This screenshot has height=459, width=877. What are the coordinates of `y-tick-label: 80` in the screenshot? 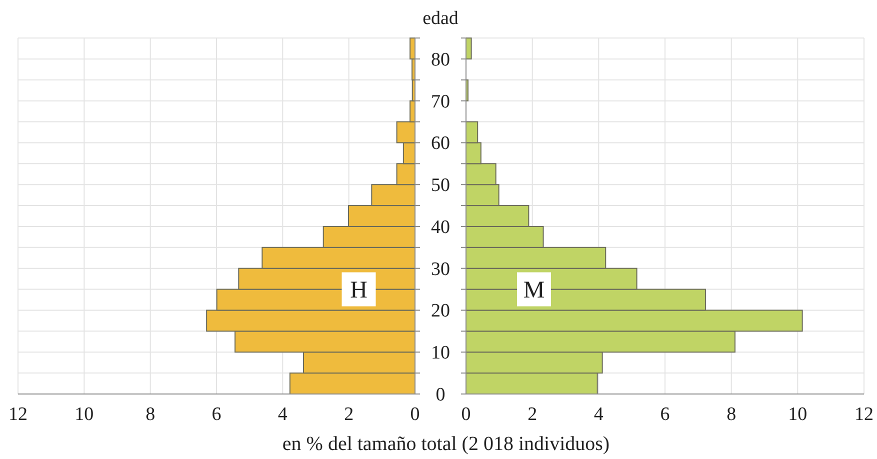 It's located at (440, 59).